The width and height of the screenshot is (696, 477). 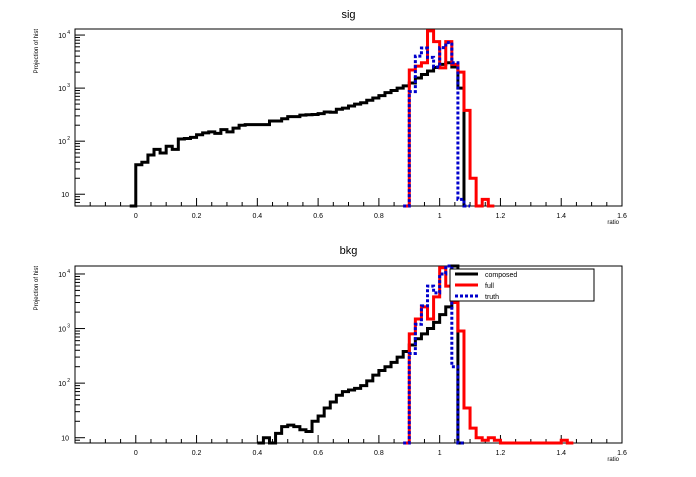 I want to click on legend-label-truth: truth, so click(x=492, y=297).